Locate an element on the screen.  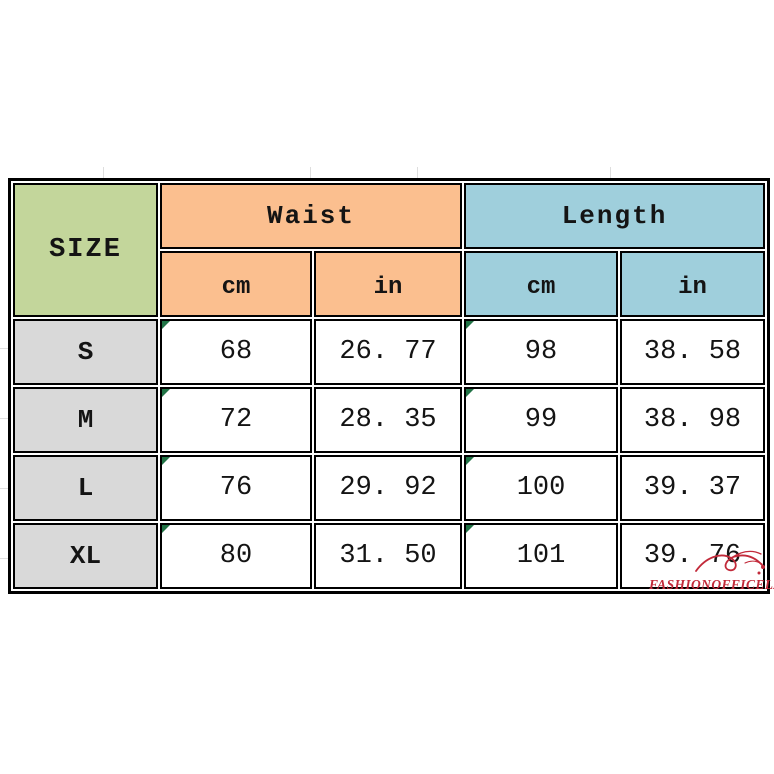
table-header-row-units: cm in cm in is located at coordinates (389, 284).